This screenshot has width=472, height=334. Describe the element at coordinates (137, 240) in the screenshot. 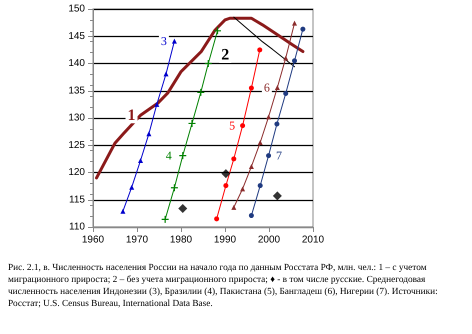

I see `x-tick-label: 1970` at that location.